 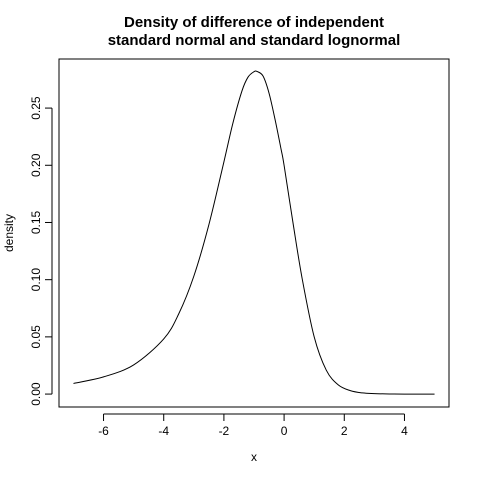 I want to click on y-tick-label: 0.10, so click(x=36, y=280).